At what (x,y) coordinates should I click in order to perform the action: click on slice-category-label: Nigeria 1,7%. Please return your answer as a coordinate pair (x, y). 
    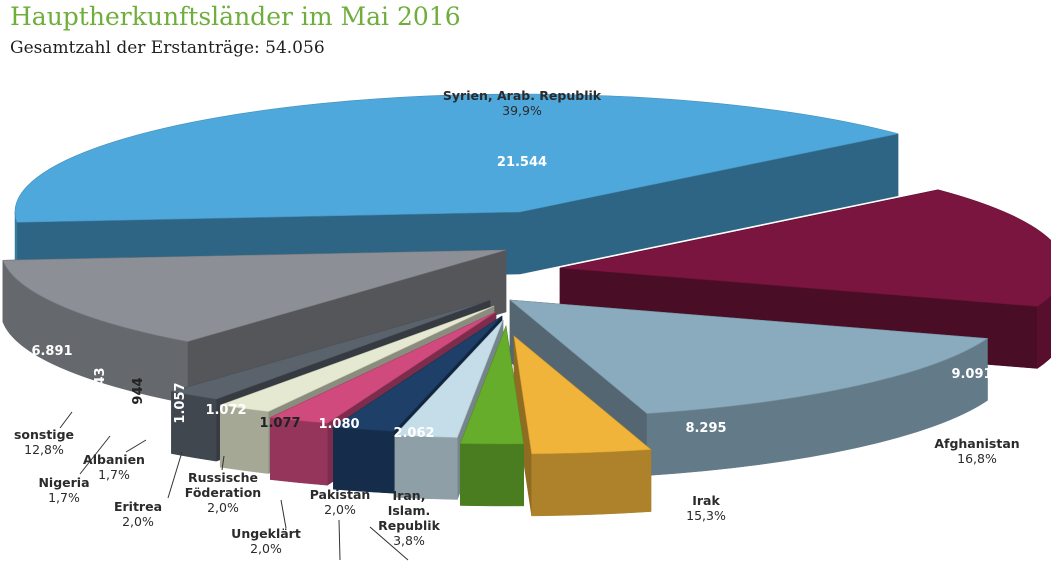
    Looking at the image, I should click on (63, 490).